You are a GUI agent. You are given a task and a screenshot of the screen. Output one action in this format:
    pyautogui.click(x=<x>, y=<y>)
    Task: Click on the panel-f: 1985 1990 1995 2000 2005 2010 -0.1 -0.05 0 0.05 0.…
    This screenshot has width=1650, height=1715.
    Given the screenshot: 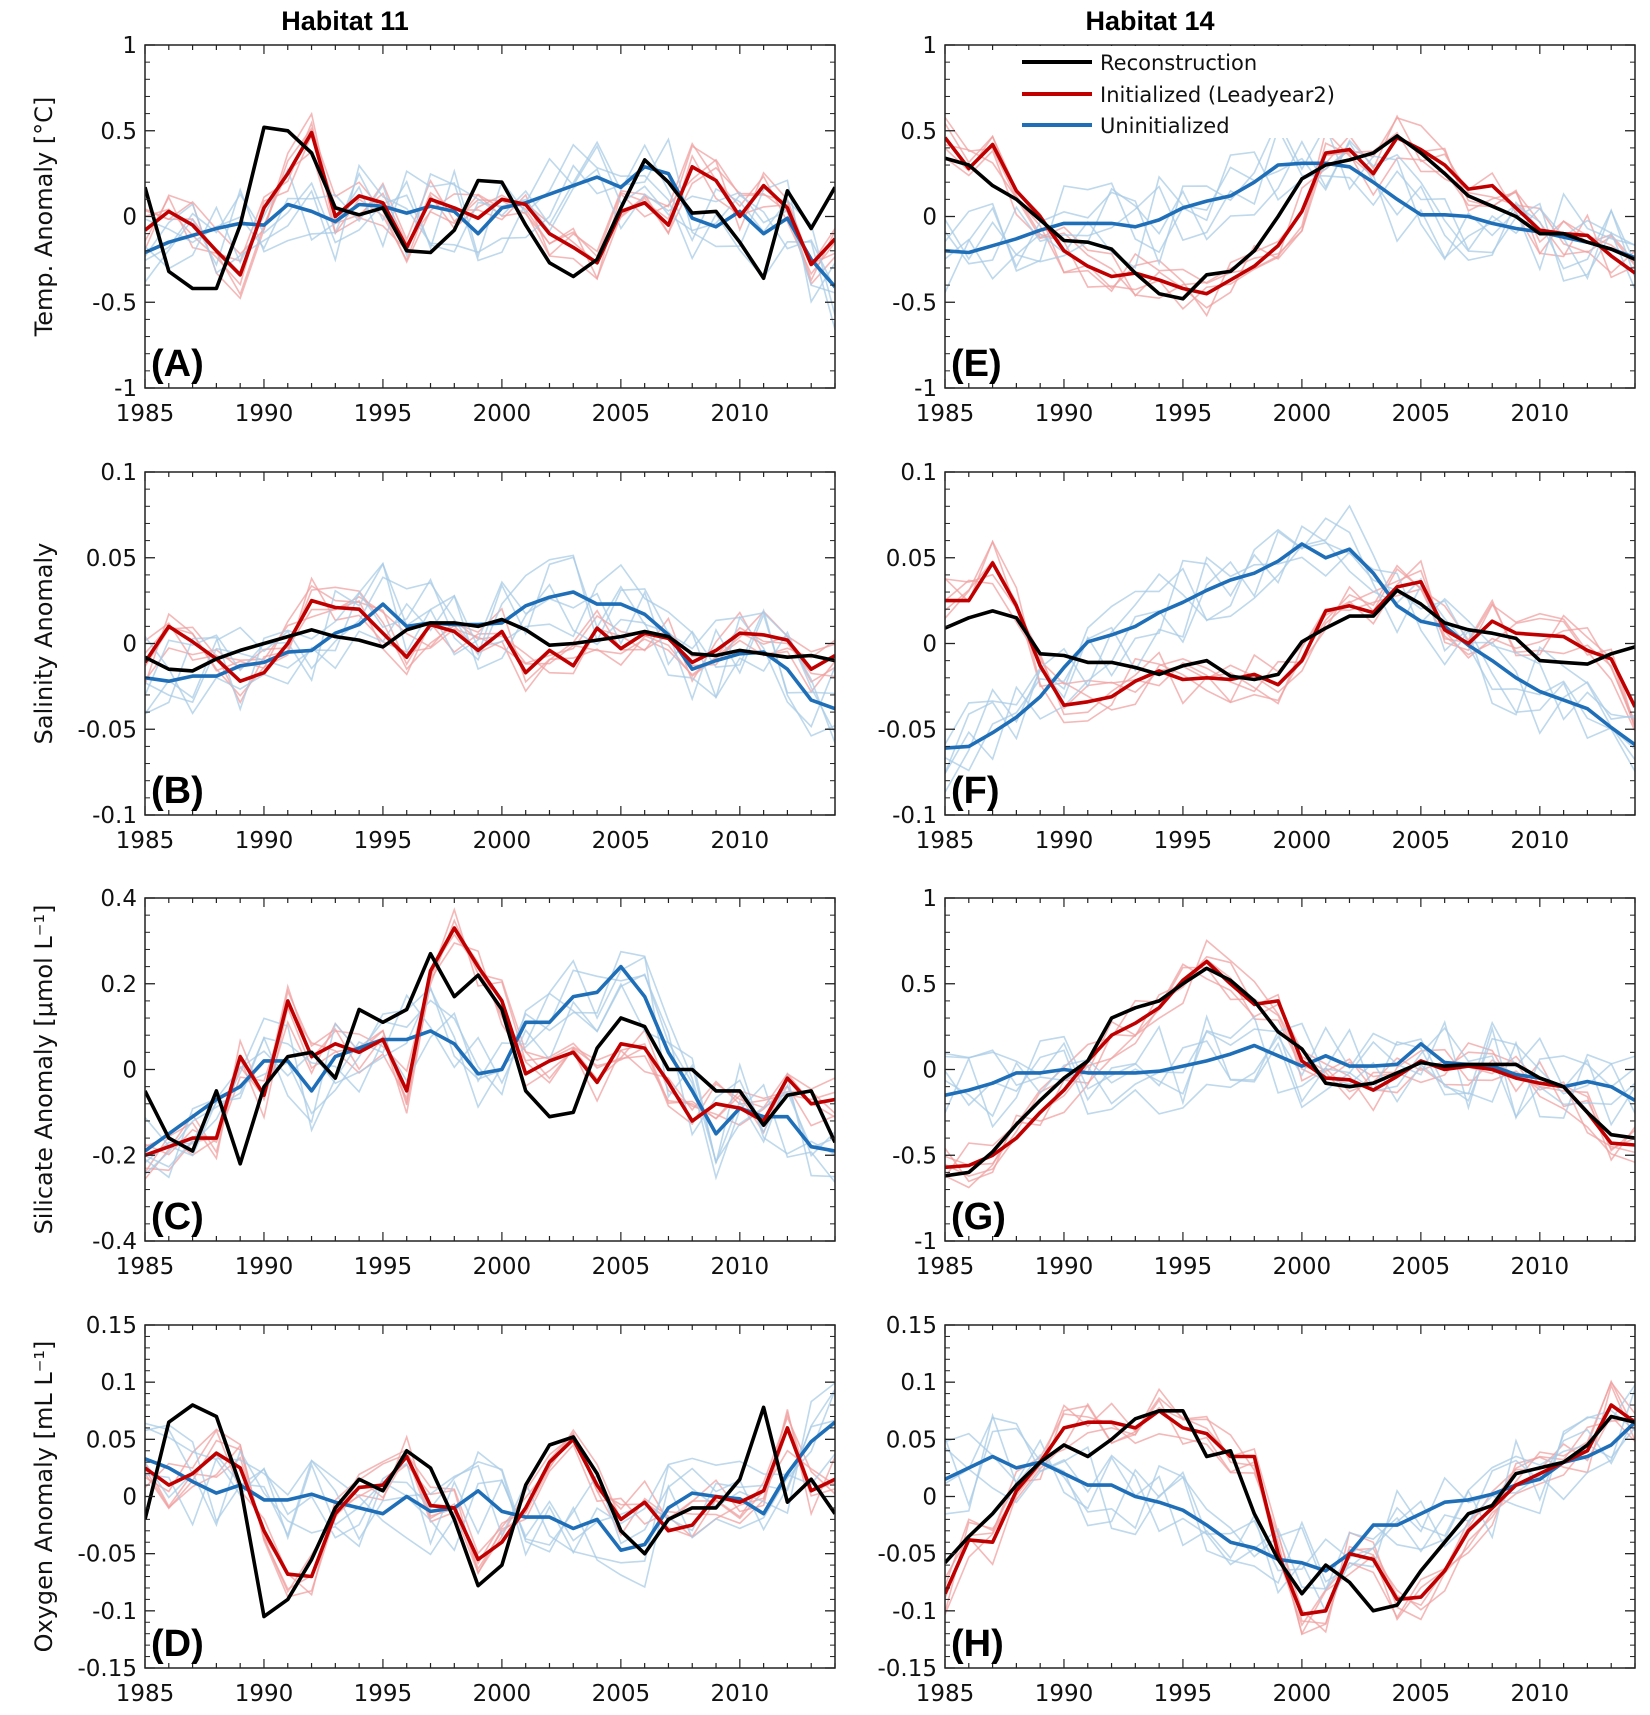 What is the action you would take?
    pyautogui.click(x=1256, y=657)
    